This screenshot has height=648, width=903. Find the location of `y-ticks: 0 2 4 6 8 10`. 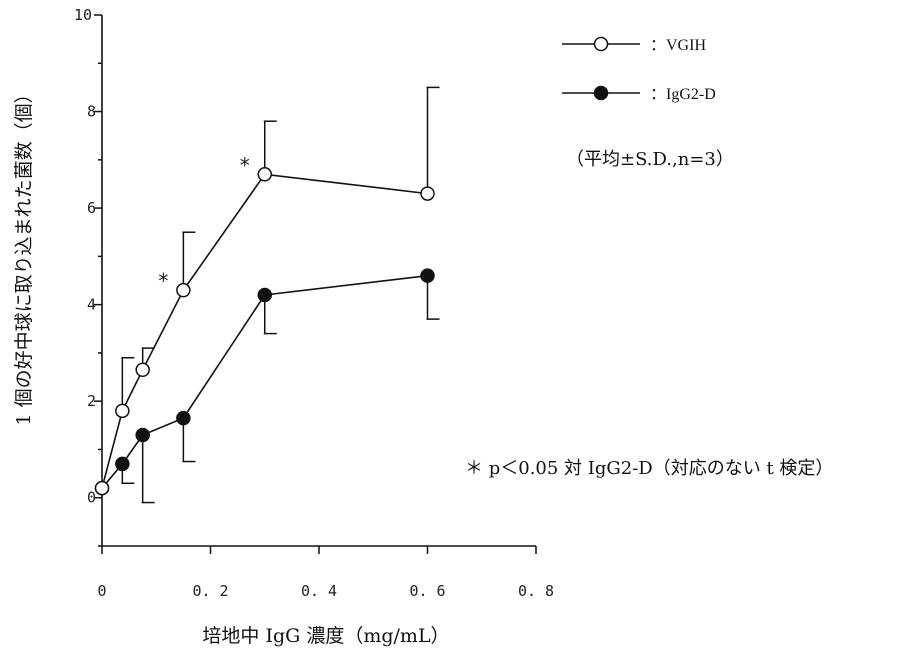

y-ticks: 0 2 4 6 8 10 is located at coordinates (88, 276).